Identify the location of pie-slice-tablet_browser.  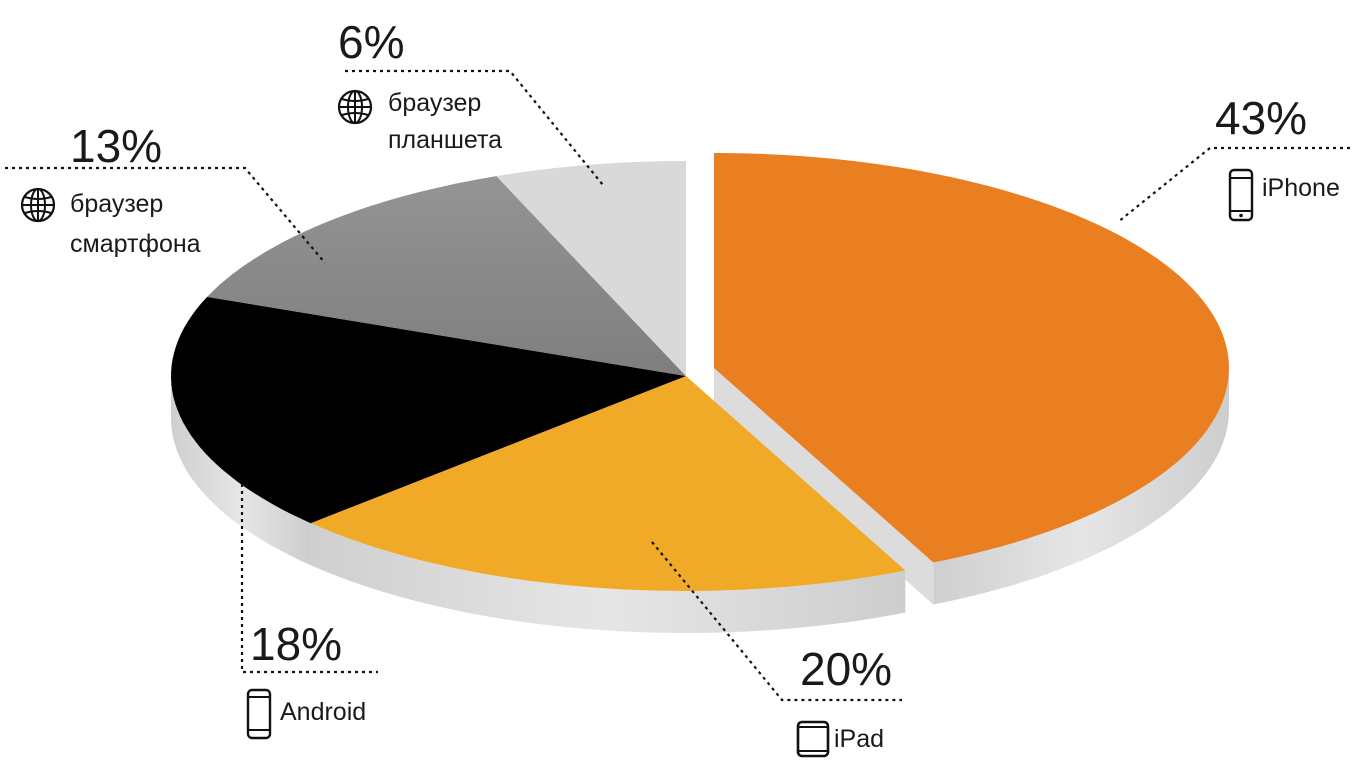
(591, 268).